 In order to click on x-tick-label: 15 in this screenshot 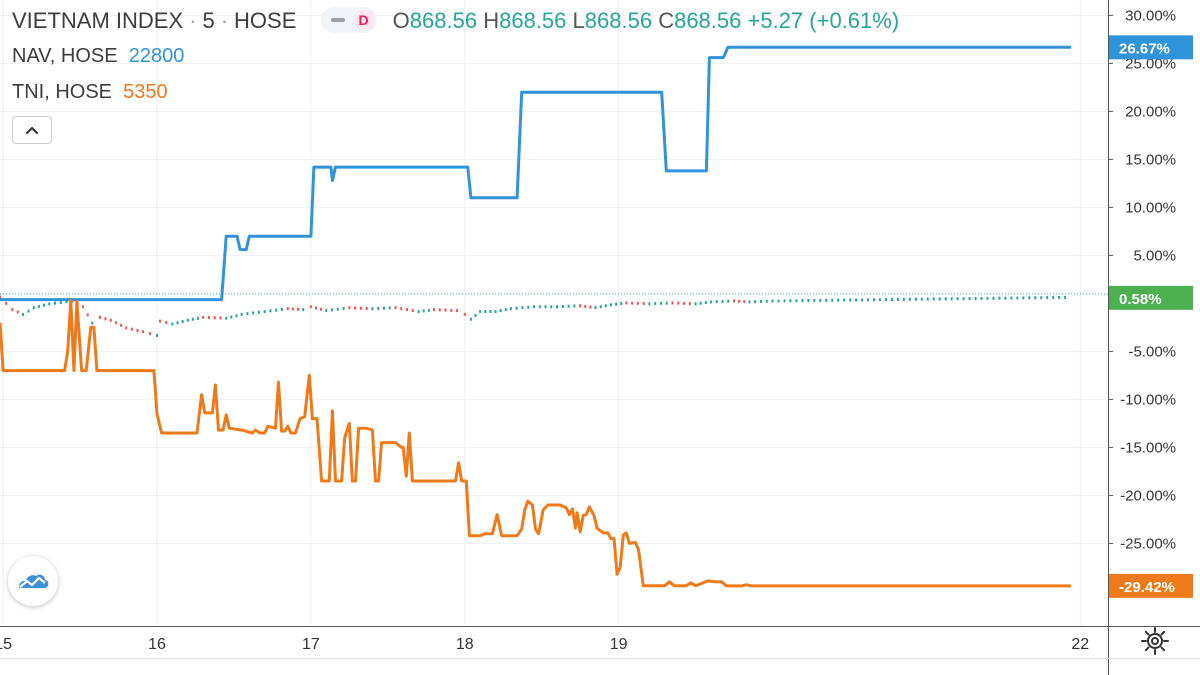, I will do `click(6, 644)`.